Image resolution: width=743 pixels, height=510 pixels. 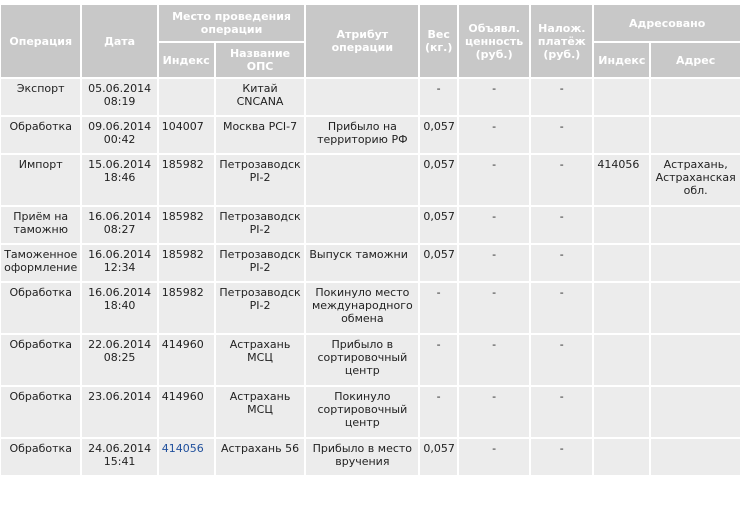 What do you see at coordinates (186, 135) in the screenshot?
I see `cell-index: 104007` at bounding box center [186, 135].